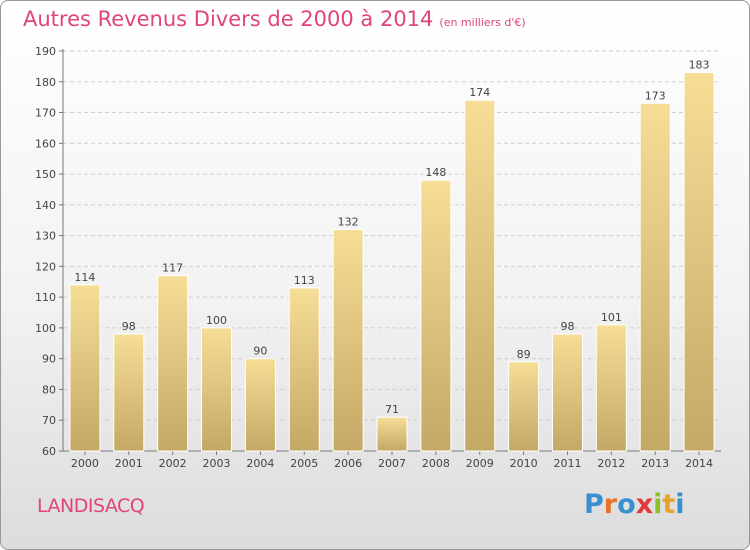 Image resolution: width=750 pixels, height=550 pixels. Describe the element at coordinates (348, 463) in the screenshot. I see `x-tick-label-2006: 2006` at that location.